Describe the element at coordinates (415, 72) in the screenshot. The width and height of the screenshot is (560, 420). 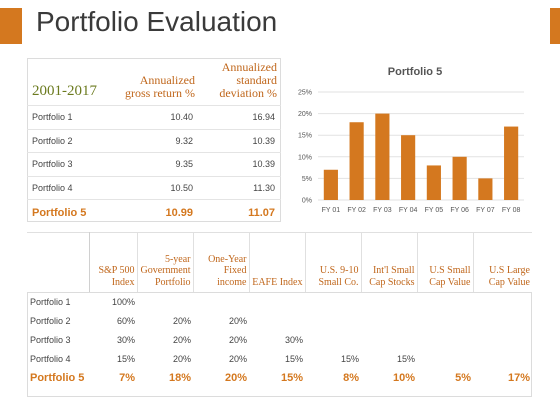
I see `chart-title: Portfolio 5` at that location.